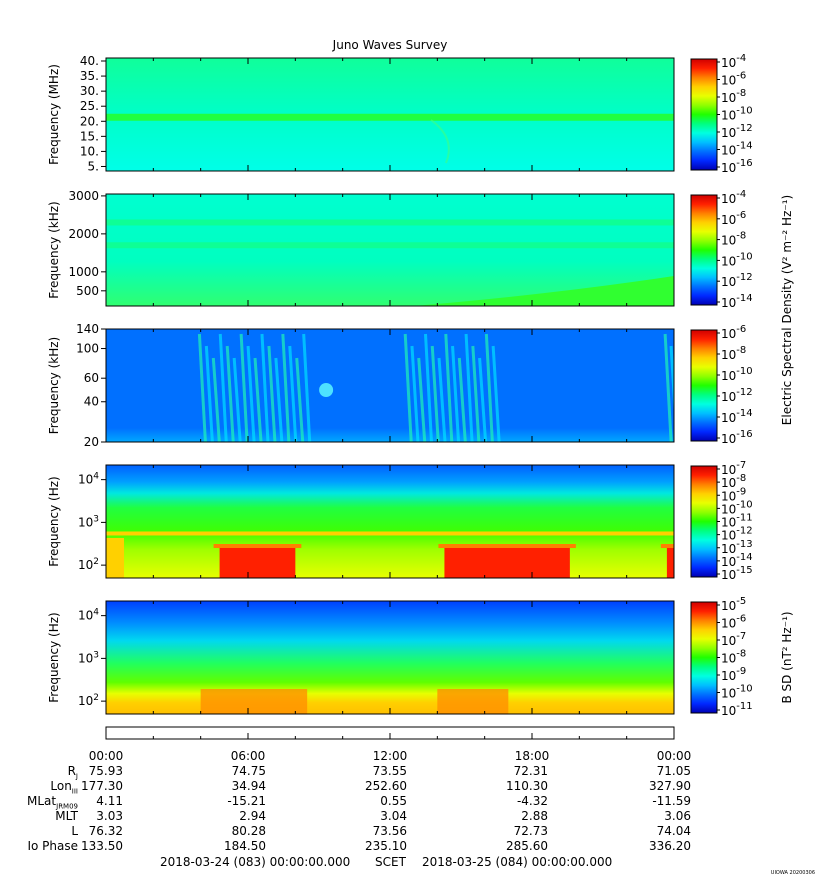  I want to click on ytick-label: 10., so click(89, 151).